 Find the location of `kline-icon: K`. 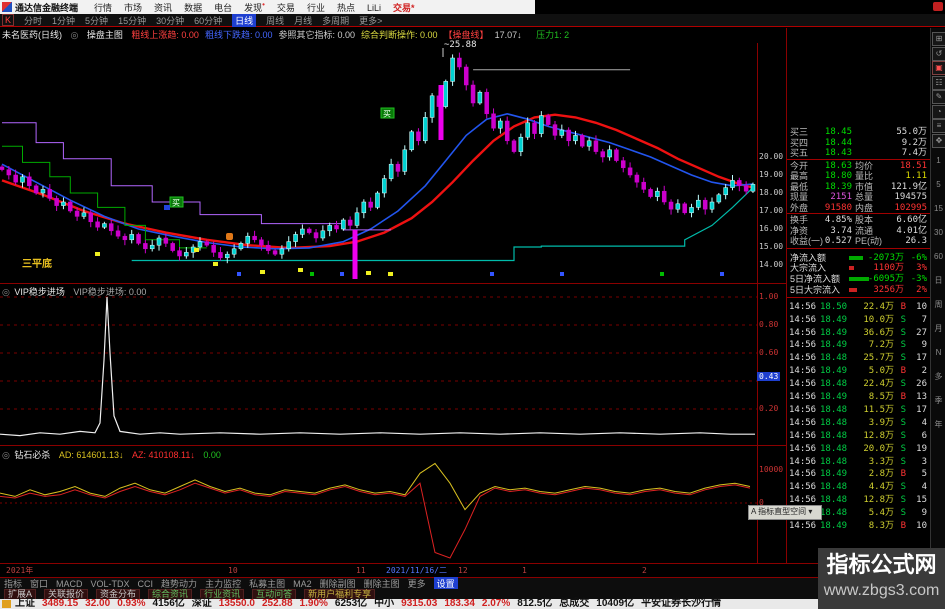

kline-icon: K is located at coordinates (8, 20).